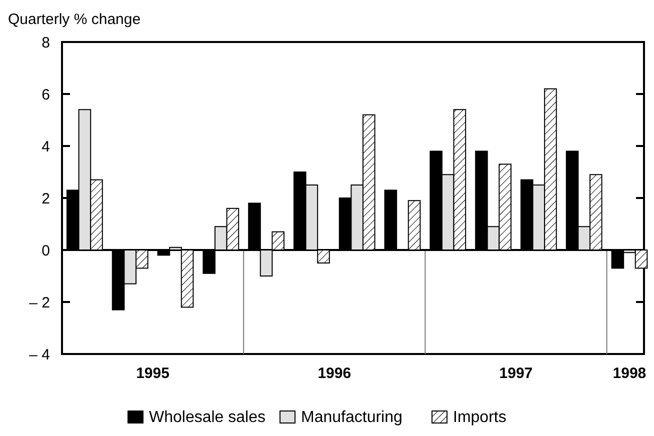 This screenshot has width=654, height=436. What do you see at coordinates (516, 373) in the screenshot?
I see `x-tick-label: 1997` at bounding box center [516, 373].